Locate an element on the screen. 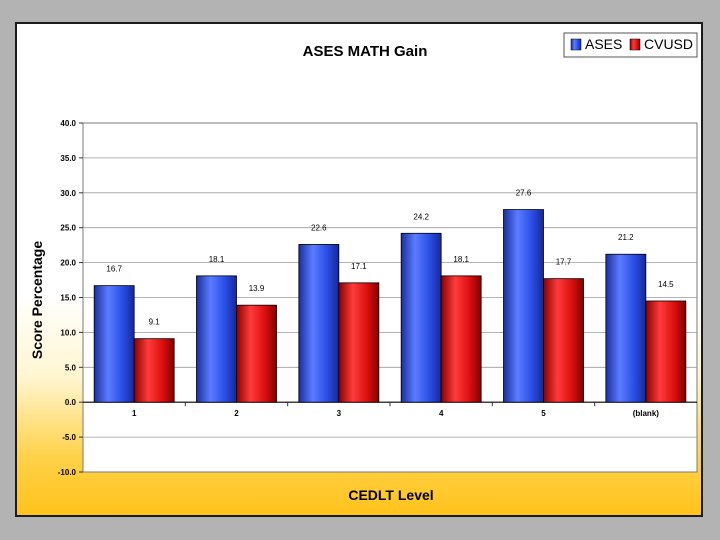  y-tick-label: -10.0 is located at coordinates (67, 472).